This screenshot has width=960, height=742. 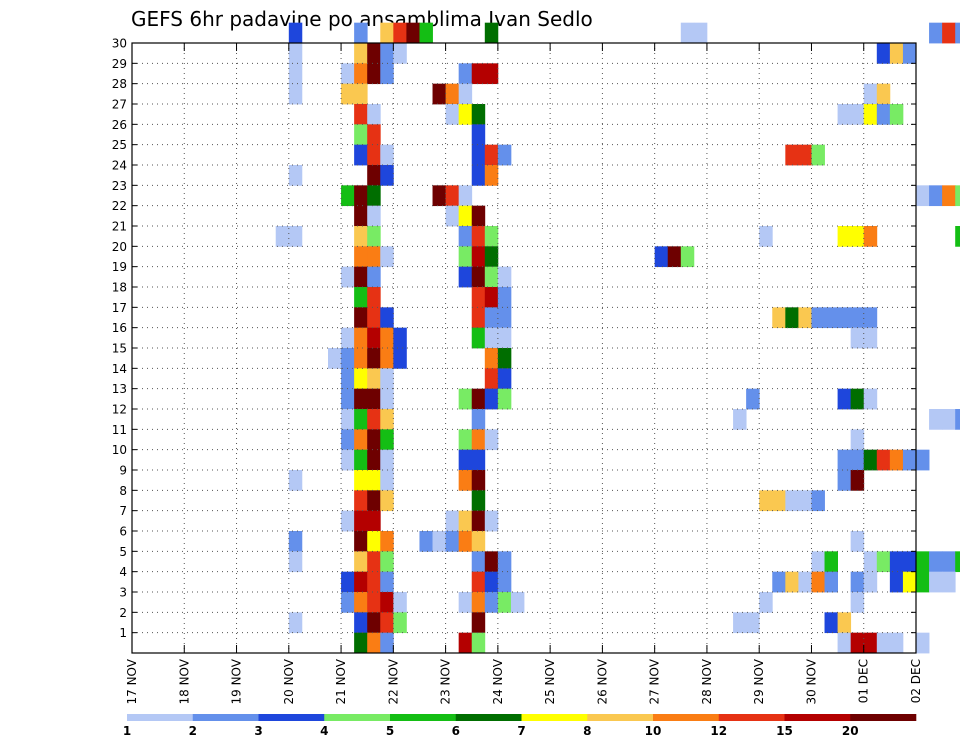 What do you see at coordinates (550, 681) in the screenshot?
I see `x-tick-label: 25 NOV` at bounding box center [550, 681].